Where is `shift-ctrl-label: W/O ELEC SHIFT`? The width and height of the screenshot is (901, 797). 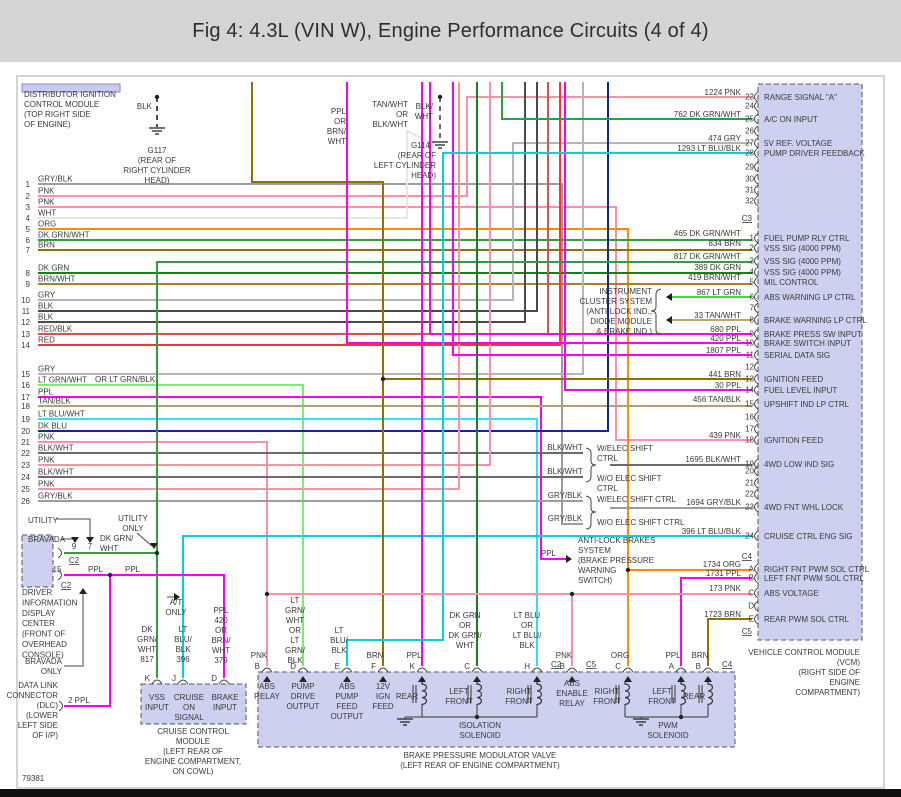 shift-ctrl-label: W/O ELEC SHIFT is located at coordinates (629, 478).